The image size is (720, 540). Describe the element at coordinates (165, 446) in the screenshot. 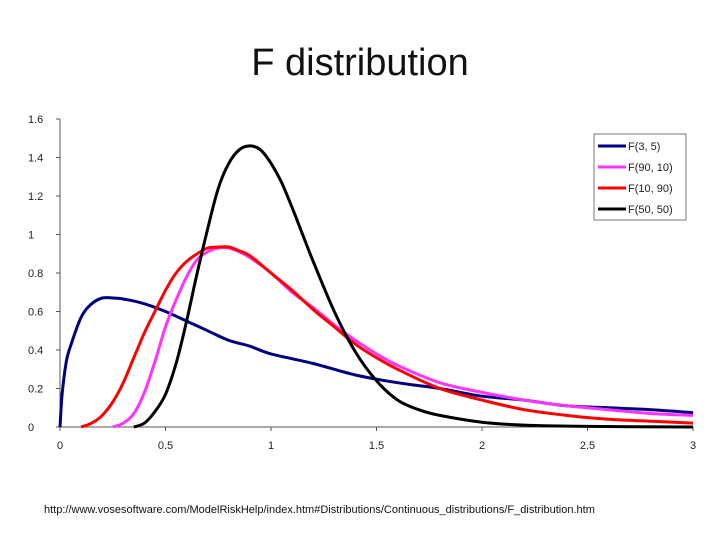

I see `x-tick-label: 0.5` at that location.